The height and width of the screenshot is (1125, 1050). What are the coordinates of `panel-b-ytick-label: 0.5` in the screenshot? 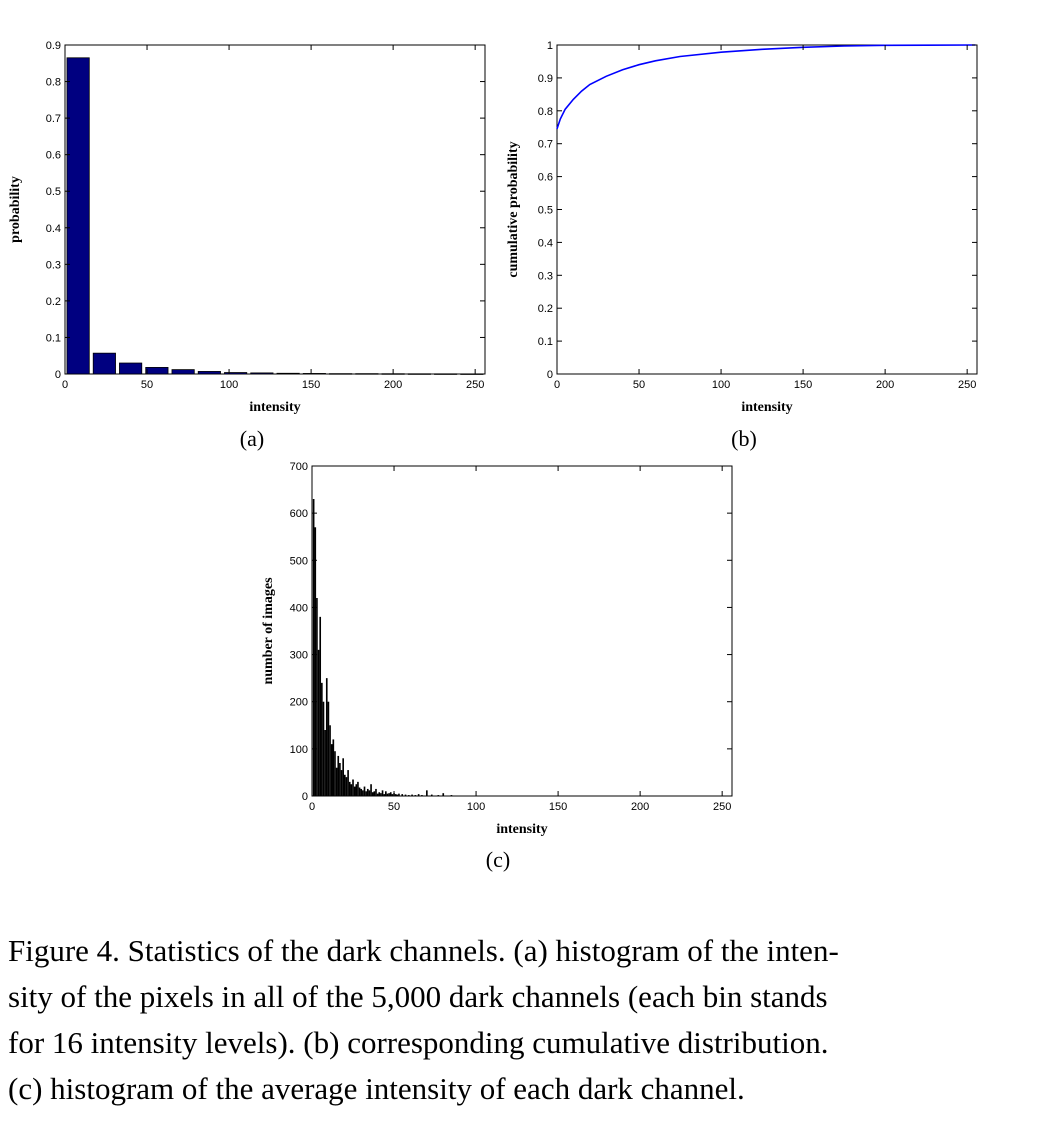 It's located at (545, 211).